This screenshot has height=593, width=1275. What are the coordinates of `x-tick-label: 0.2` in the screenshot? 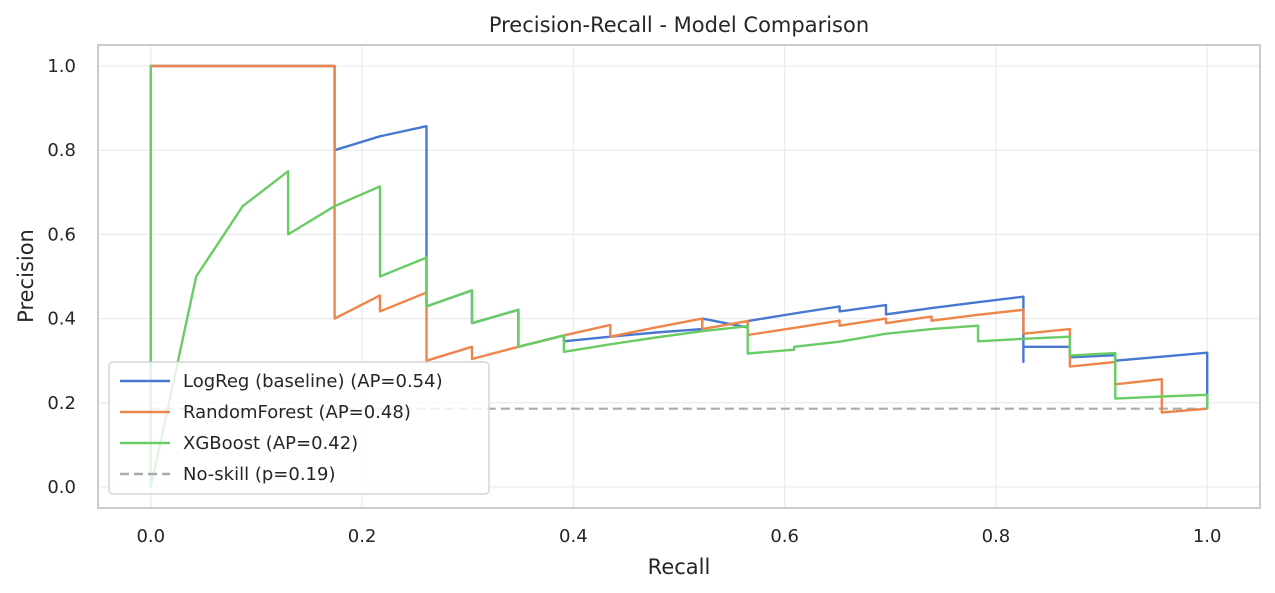 It's located at (362, 536).